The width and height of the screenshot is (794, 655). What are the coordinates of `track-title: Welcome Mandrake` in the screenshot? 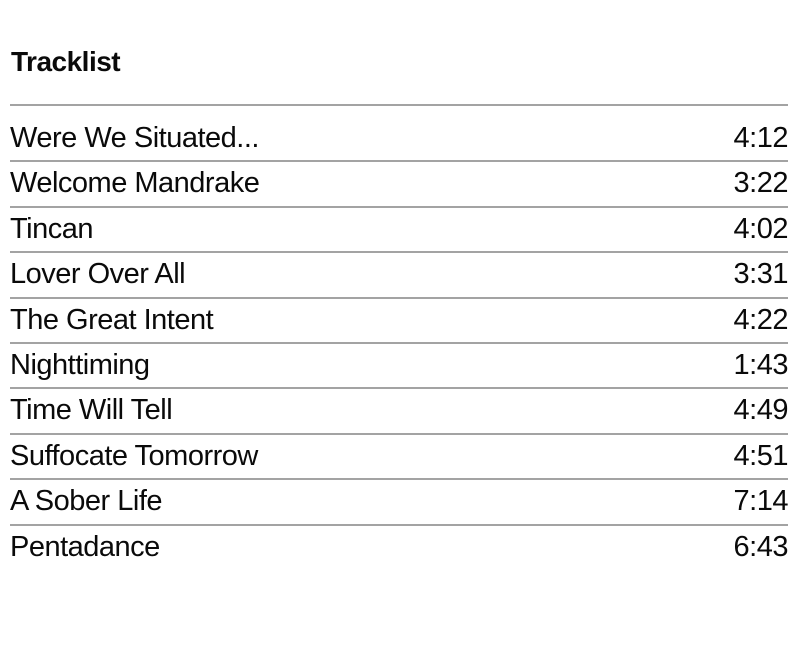 It's located at (135, 183).